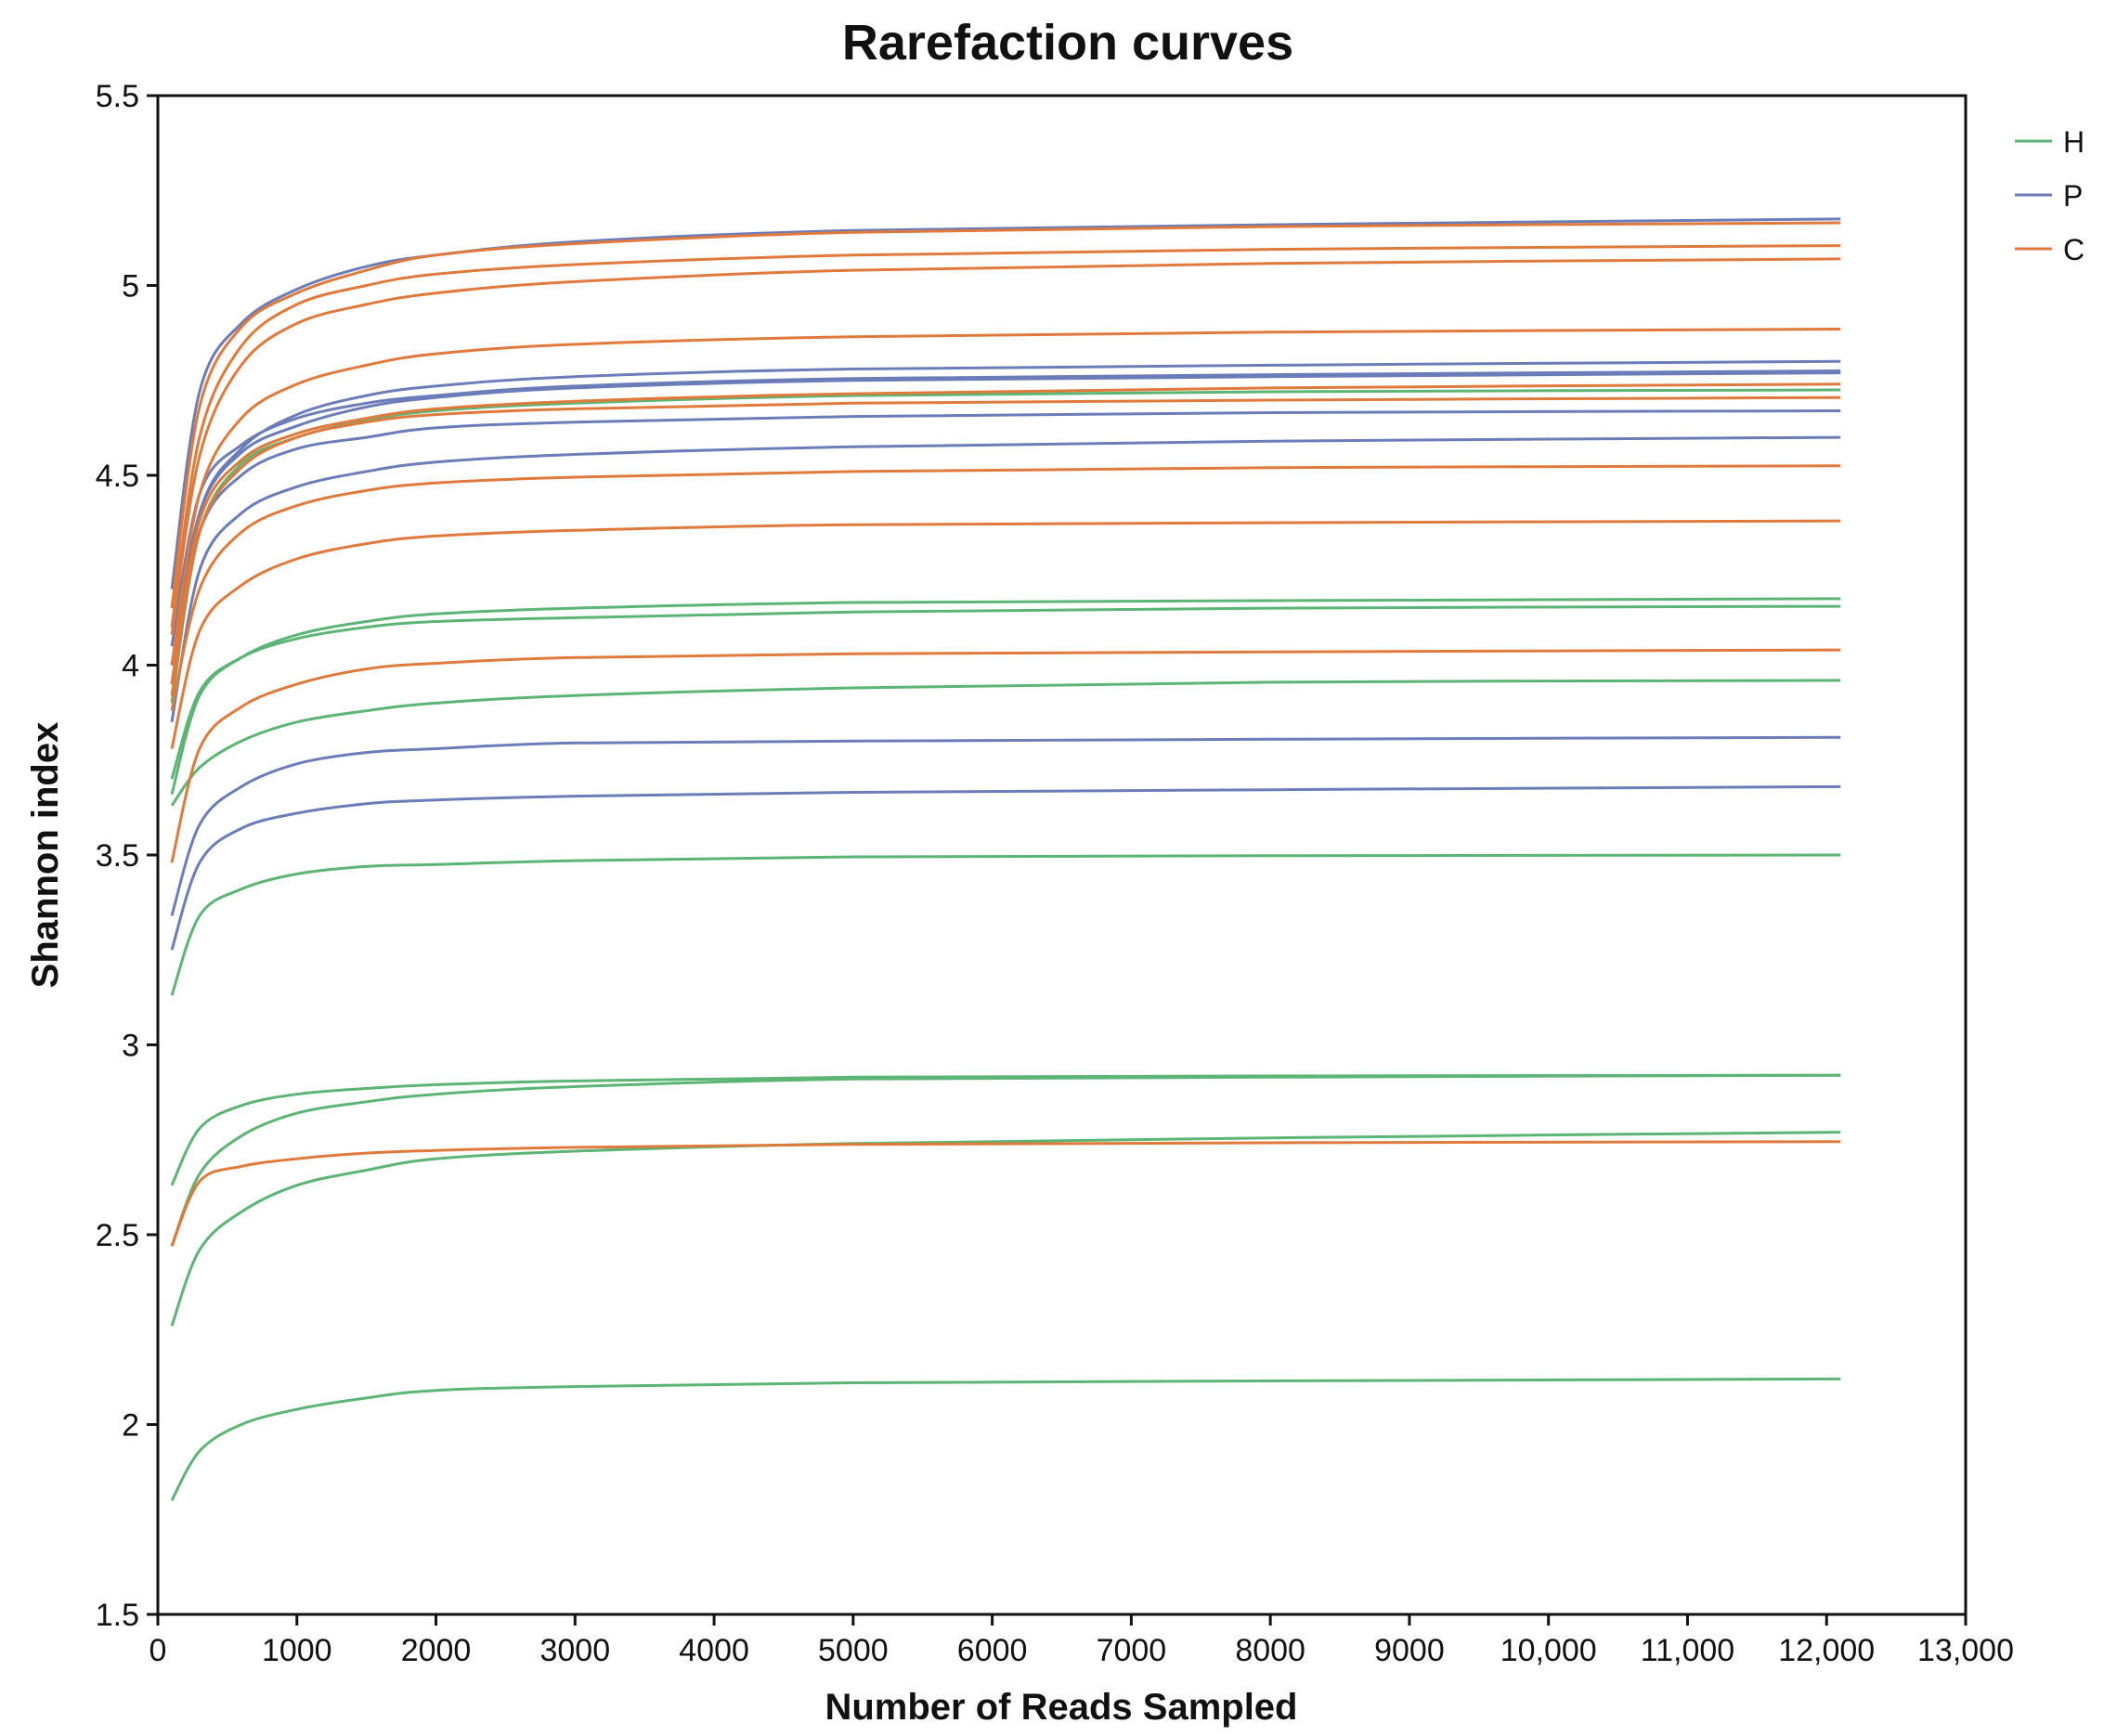 This screenshot has height=1736, width=2104. I want to click on x-tick-label: 2000, so click(436, 1650).